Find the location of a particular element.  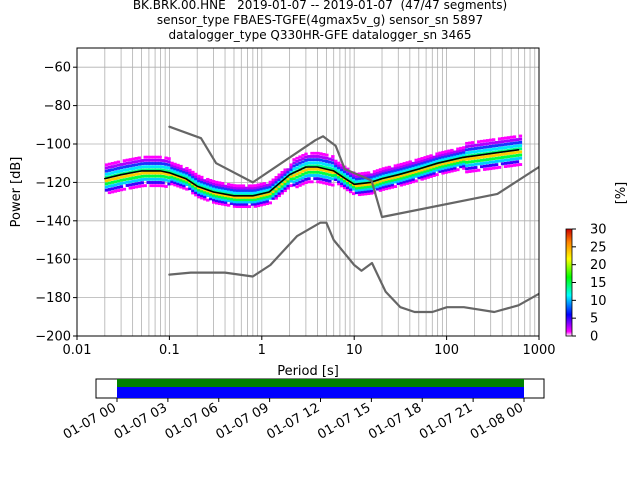

timeline-tick-label: 01-08 00 is located at coordinates (497, 421).